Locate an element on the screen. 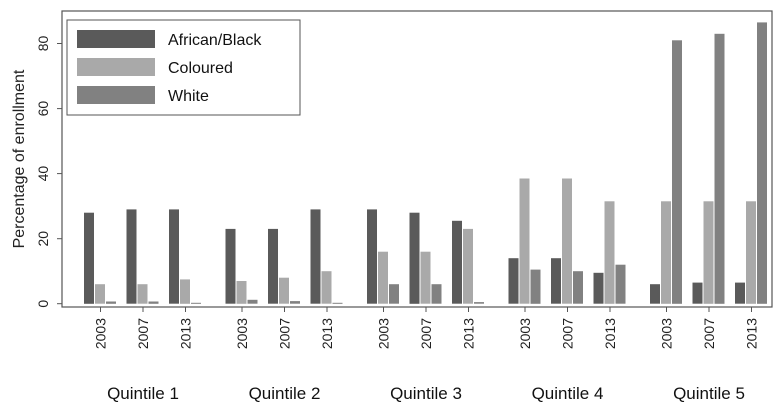 Image resolution: width=782 pixels, height=407 pixels. bar-white-quintile-4-2013 is located at coordinates (620, 284).